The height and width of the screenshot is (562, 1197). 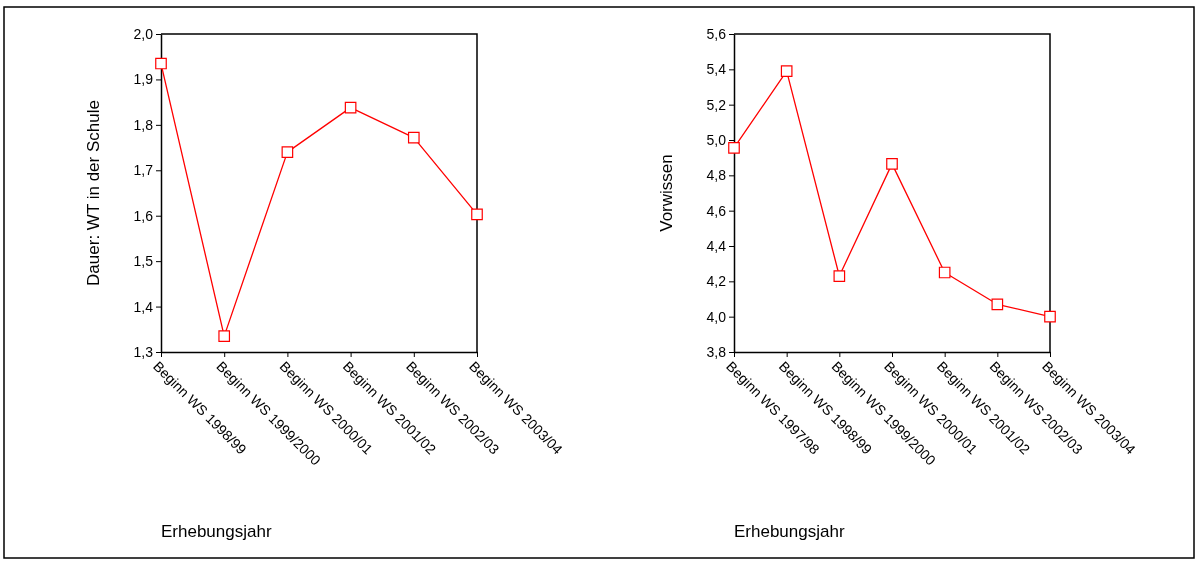 I want to click on y-tick-label: 1,9, so click(x=143, y=79).